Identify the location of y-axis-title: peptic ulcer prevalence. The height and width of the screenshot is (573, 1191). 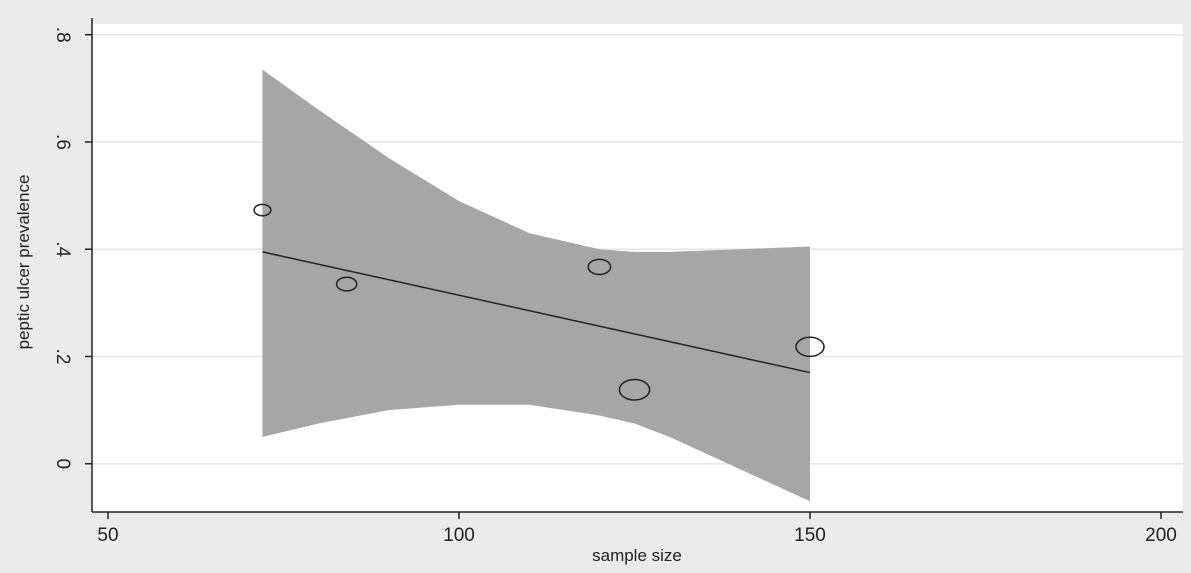
(23, 262).